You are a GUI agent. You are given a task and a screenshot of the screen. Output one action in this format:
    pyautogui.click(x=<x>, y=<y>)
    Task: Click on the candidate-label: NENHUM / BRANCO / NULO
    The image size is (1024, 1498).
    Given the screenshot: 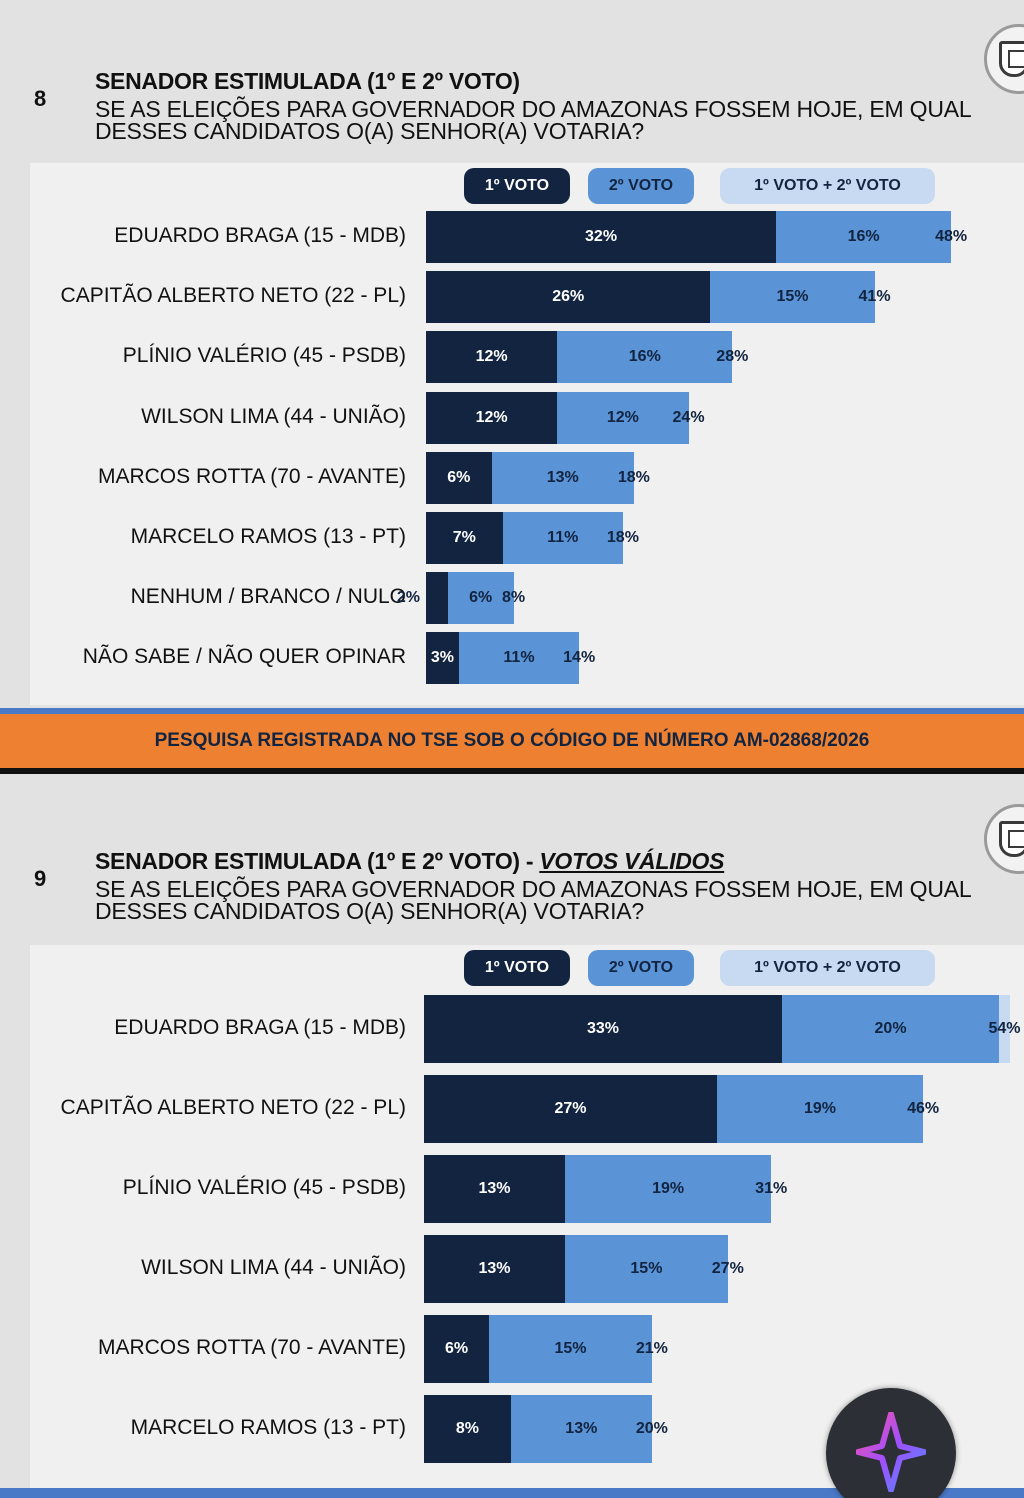 What is the action you would take?
    pyautogui.click(x=268, y=597)
    